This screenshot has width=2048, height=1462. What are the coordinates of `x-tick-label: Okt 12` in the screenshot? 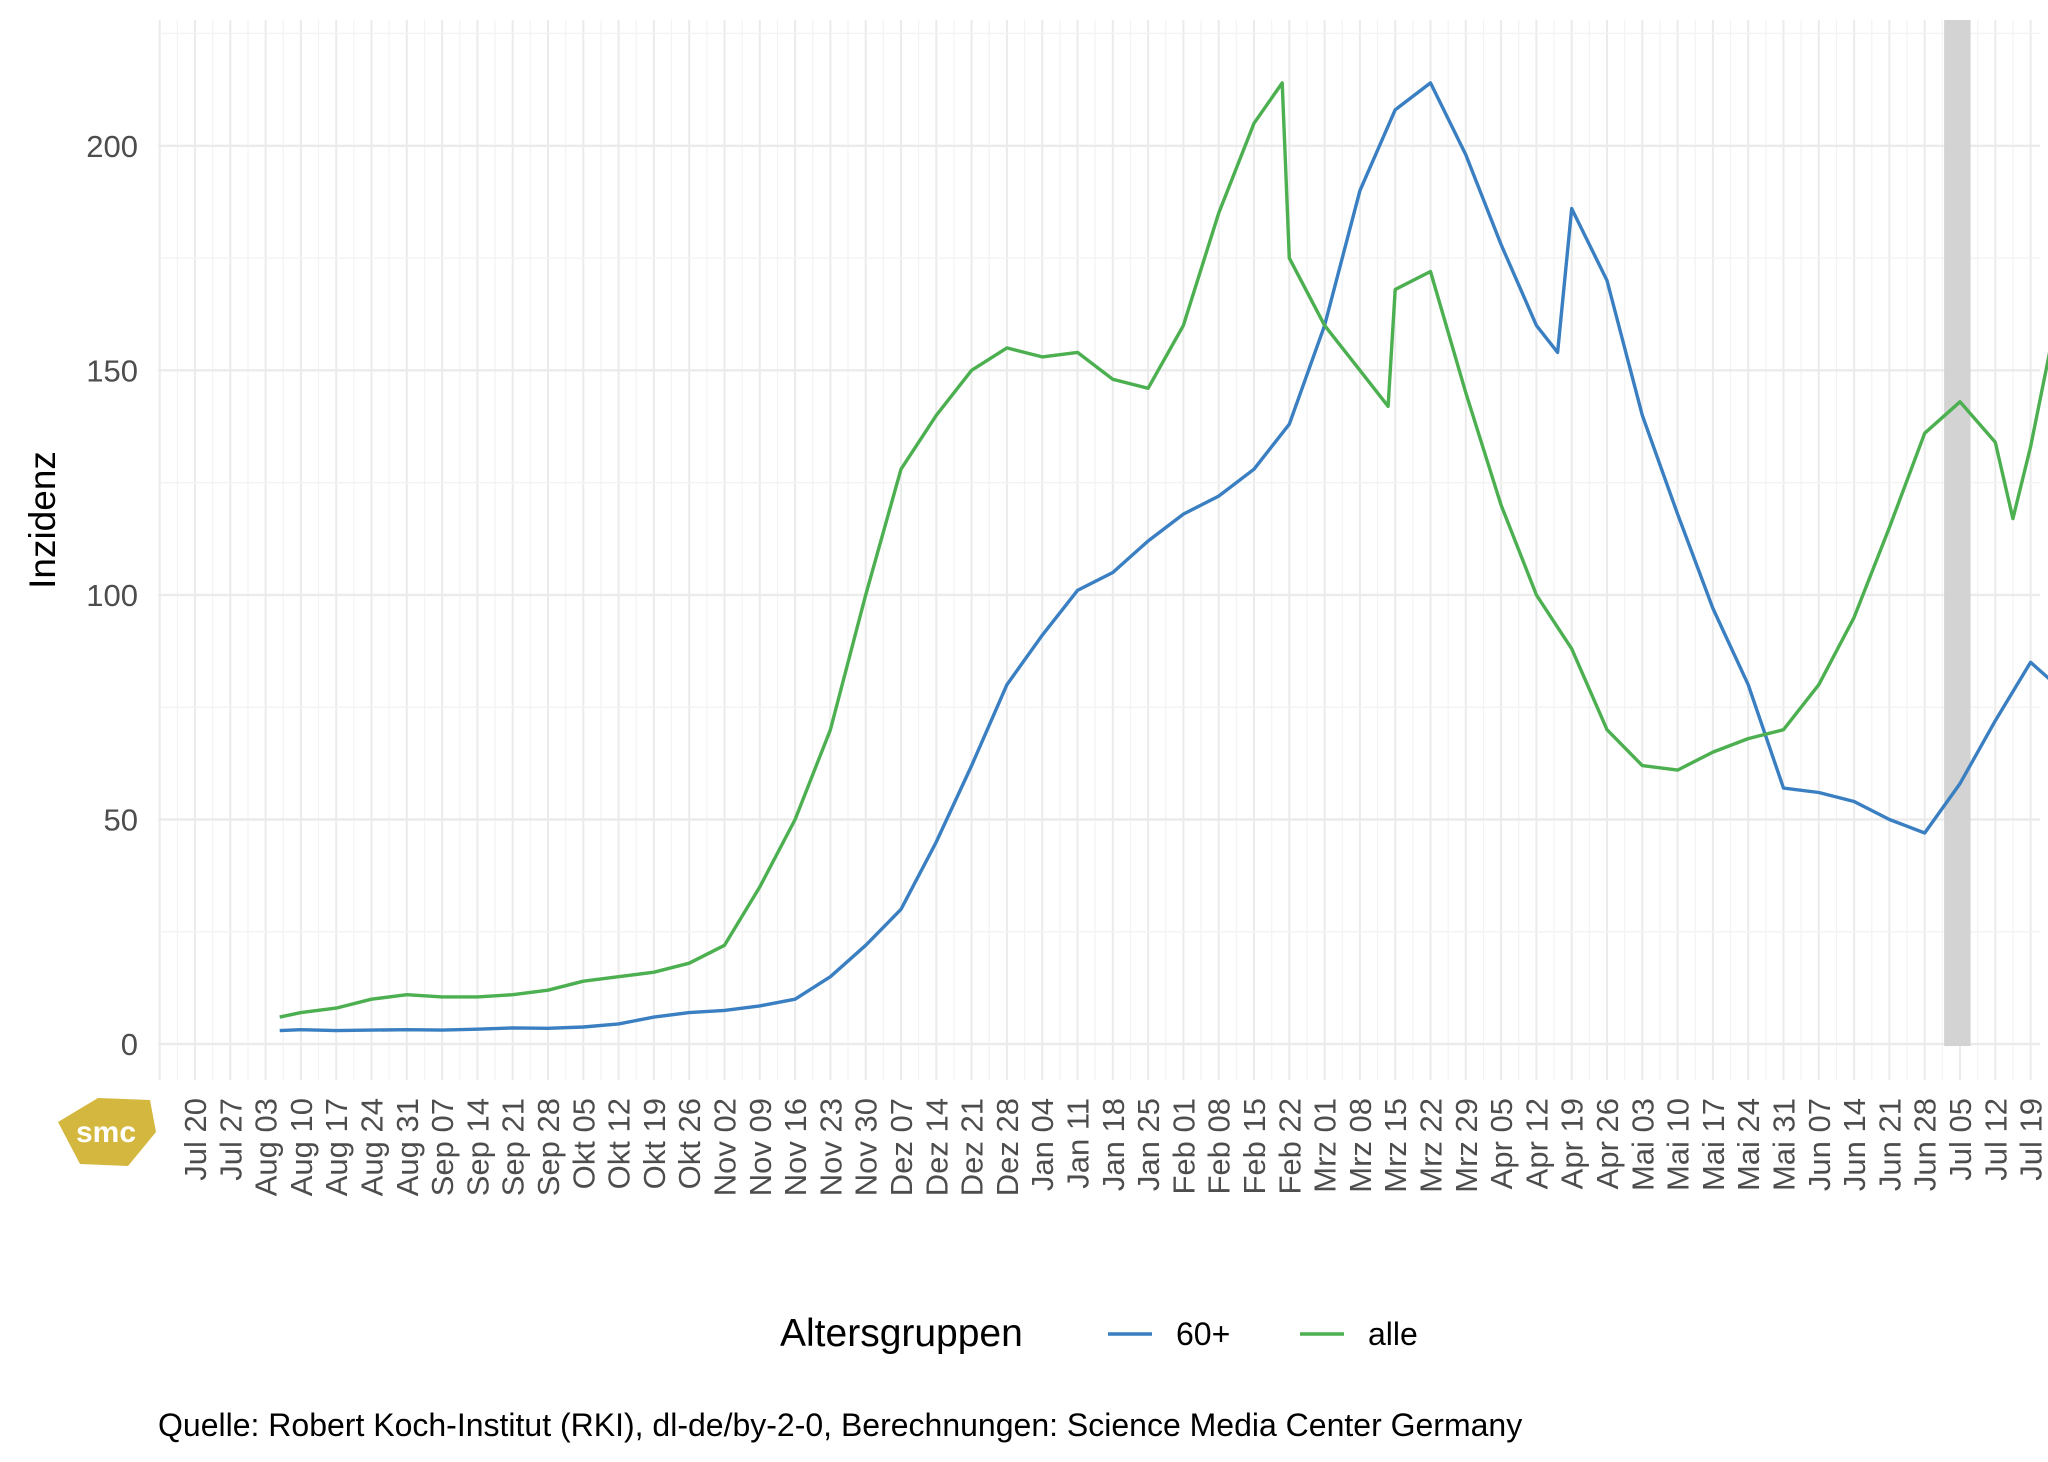 It's located at (619, 1143).